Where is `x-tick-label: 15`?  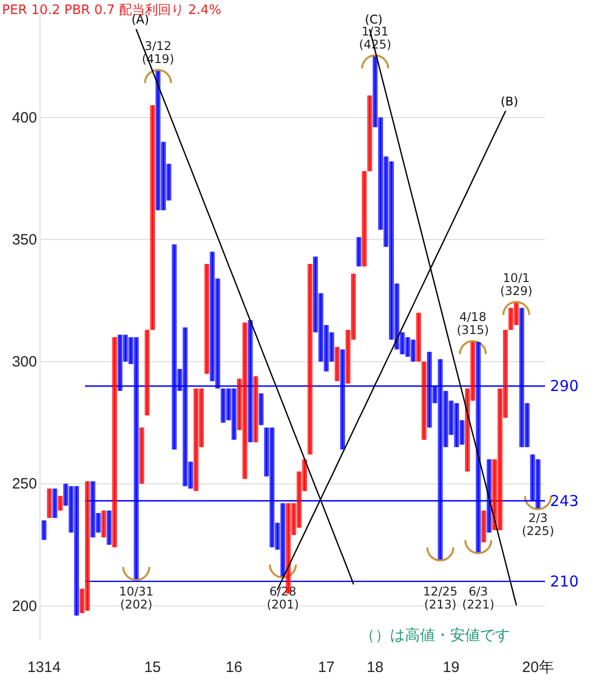 x-tick-label: 15 is located at coordinates (152, 667).